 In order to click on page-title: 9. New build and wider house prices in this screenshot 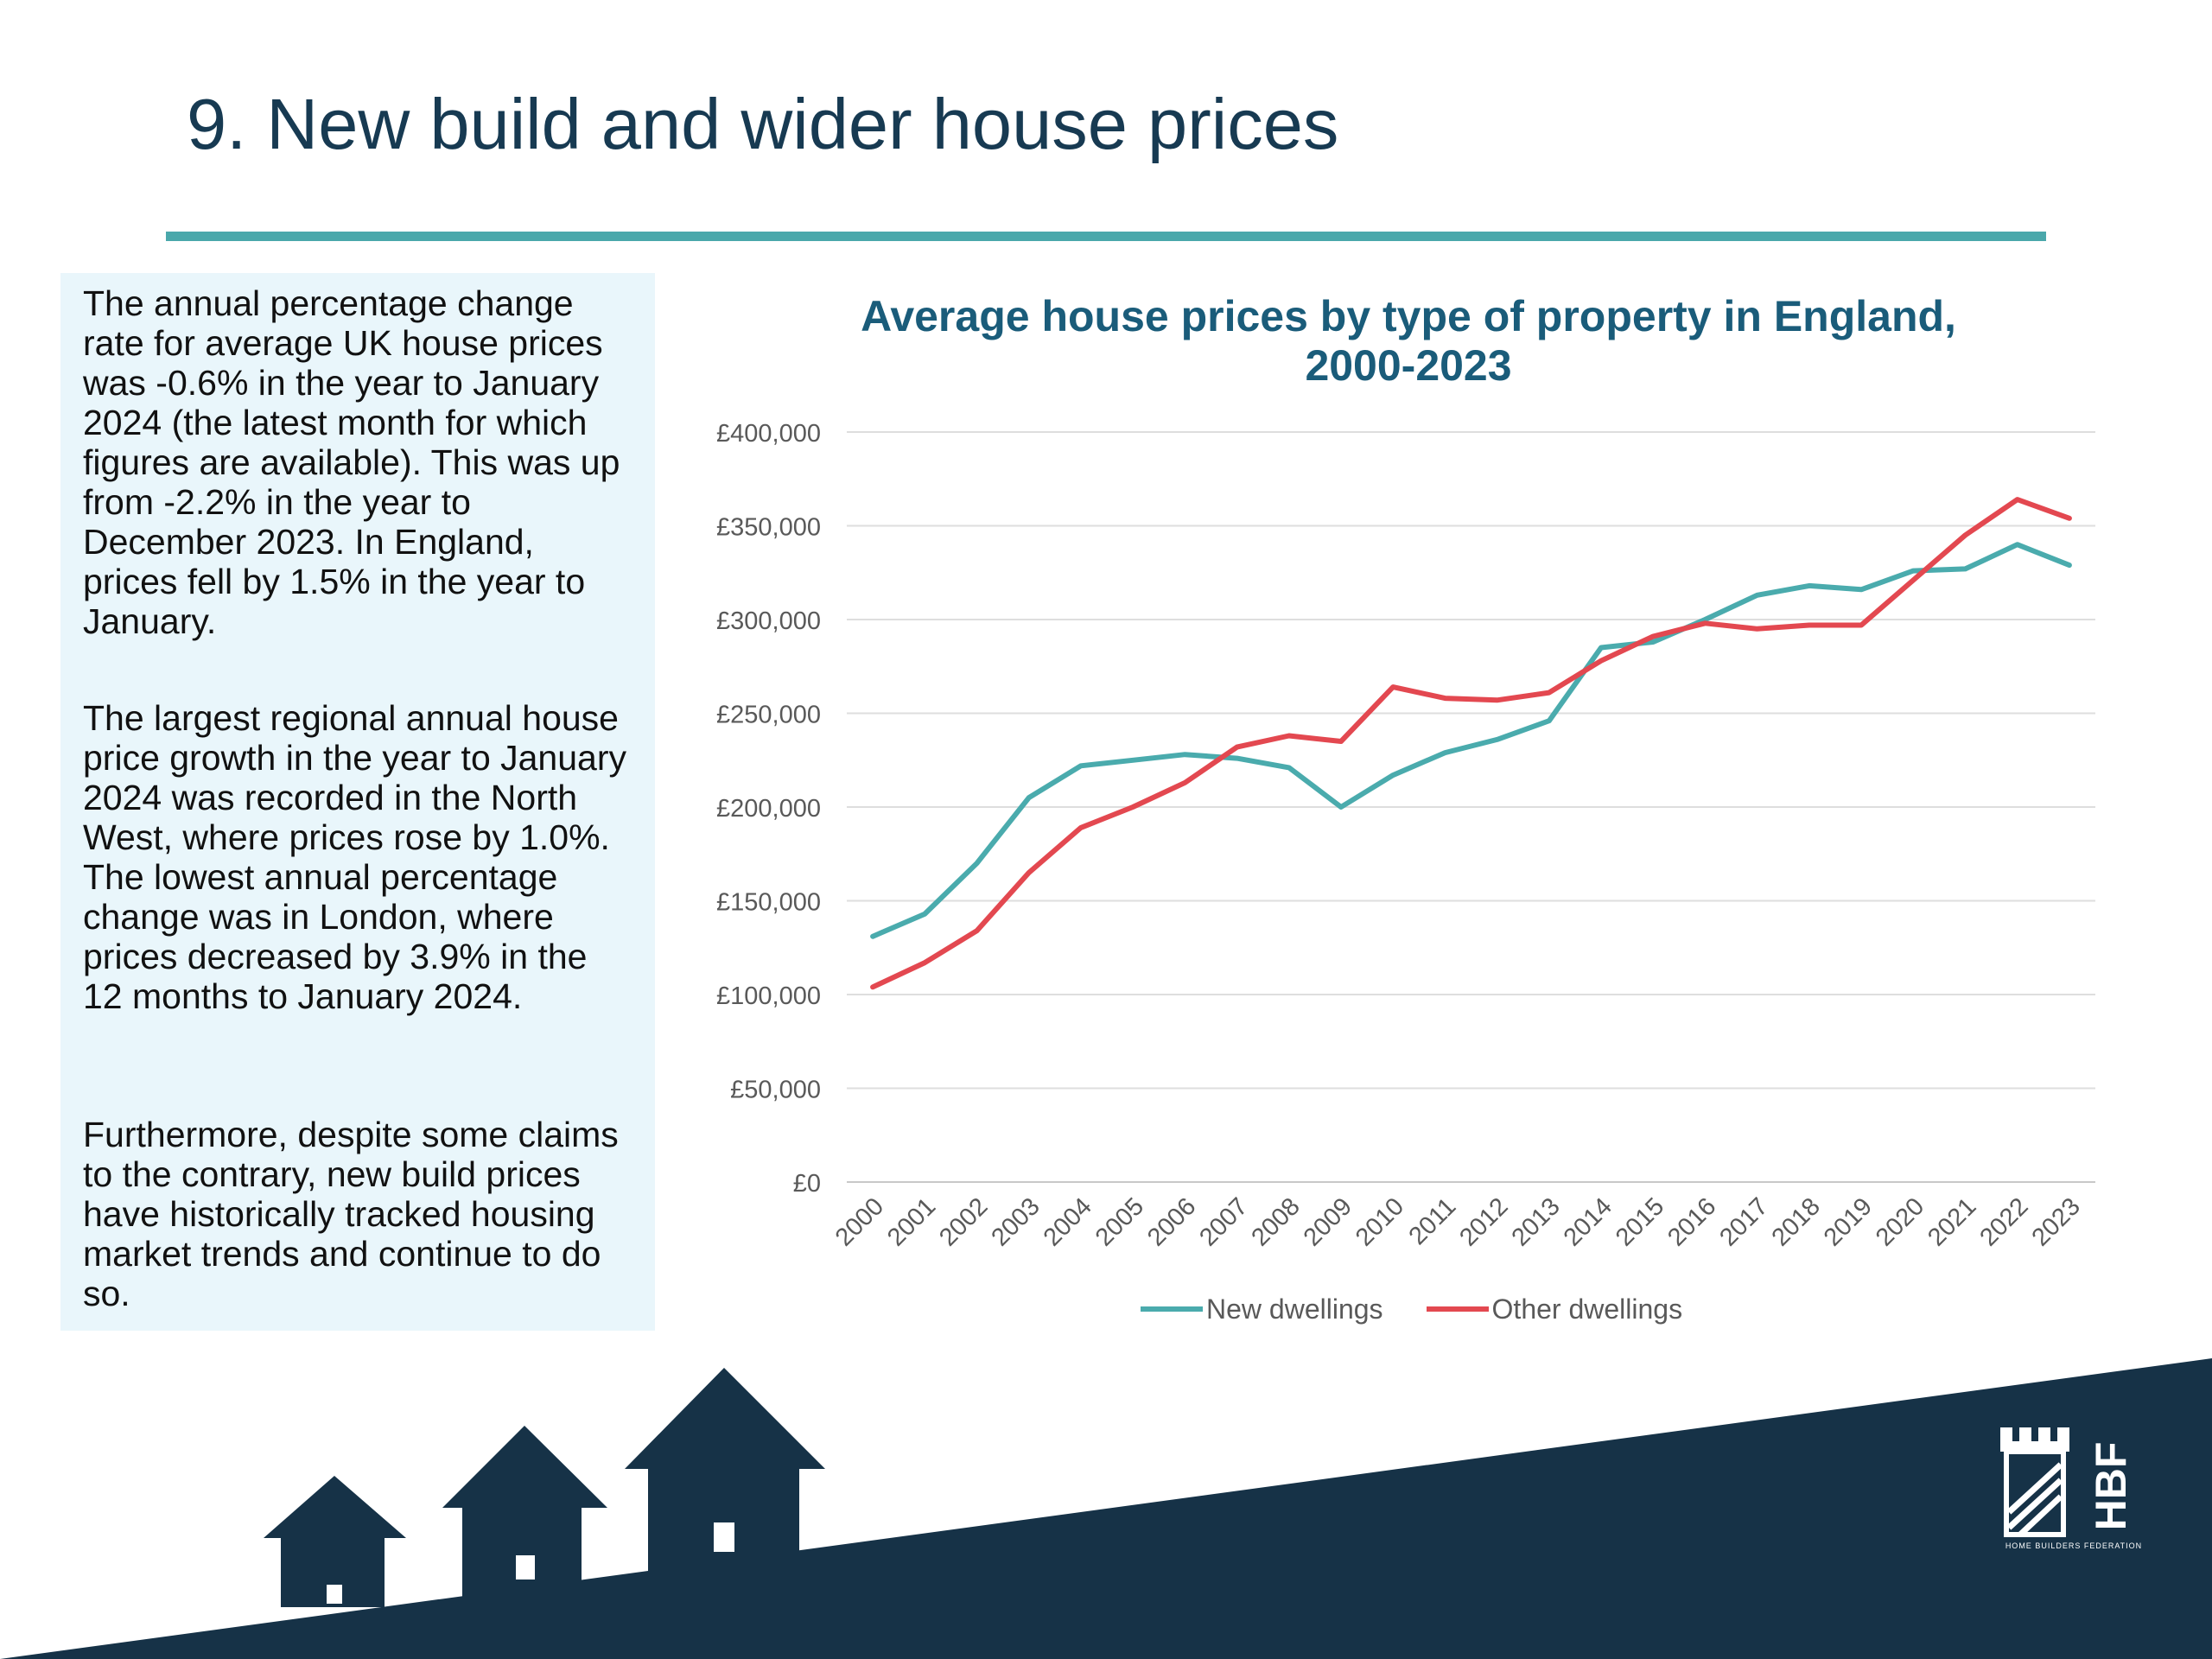, I will do `click(763, 124)`.